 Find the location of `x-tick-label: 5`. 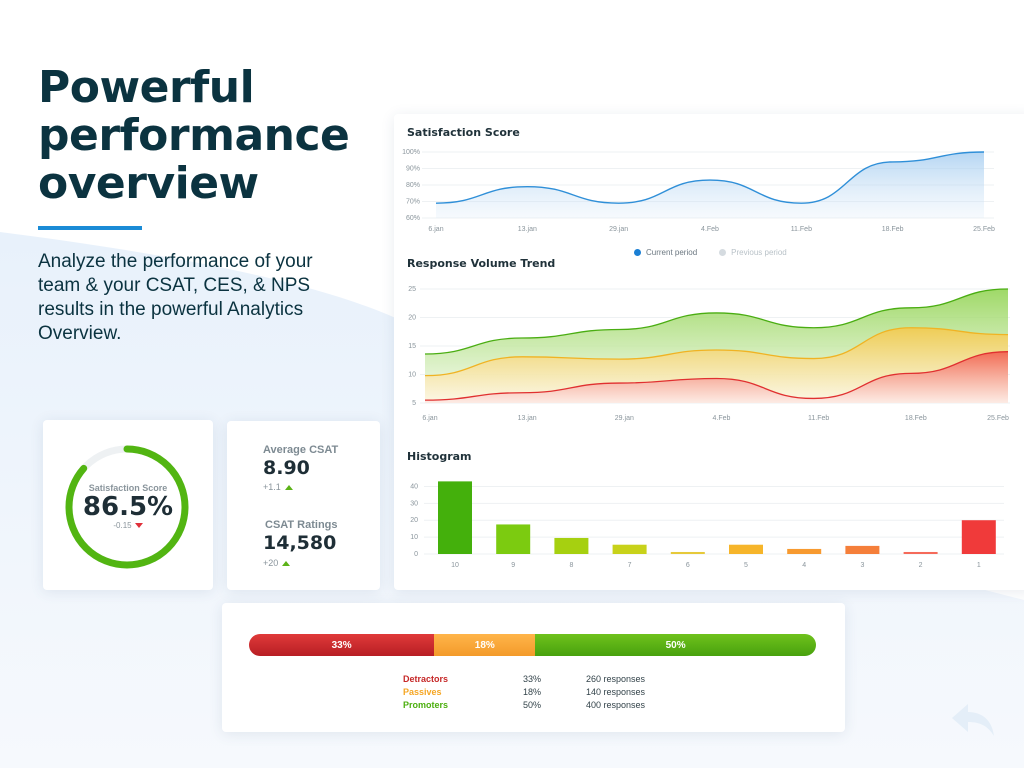

x-tick-label: 5 is located at coordinates (746, 565).